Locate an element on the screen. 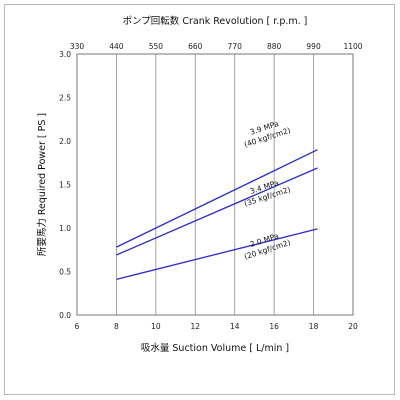 This screenshot has height=400, width=400. x-tick-label: 6 is located at coordinates (77, 326).